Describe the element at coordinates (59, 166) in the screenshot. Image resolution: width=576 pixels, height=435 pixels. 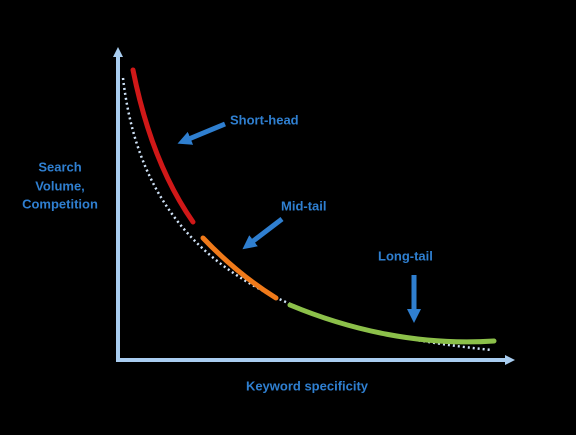
I see `y-axis-label: Search` at that location.